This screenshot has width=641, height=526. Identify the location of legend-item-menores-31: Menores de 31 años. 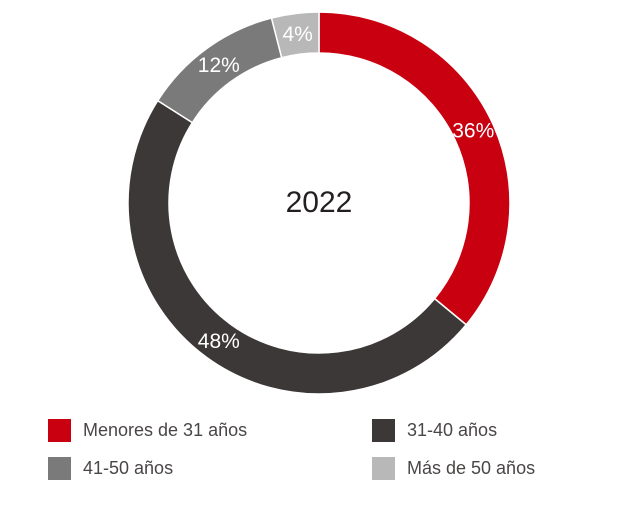
(147, 430).